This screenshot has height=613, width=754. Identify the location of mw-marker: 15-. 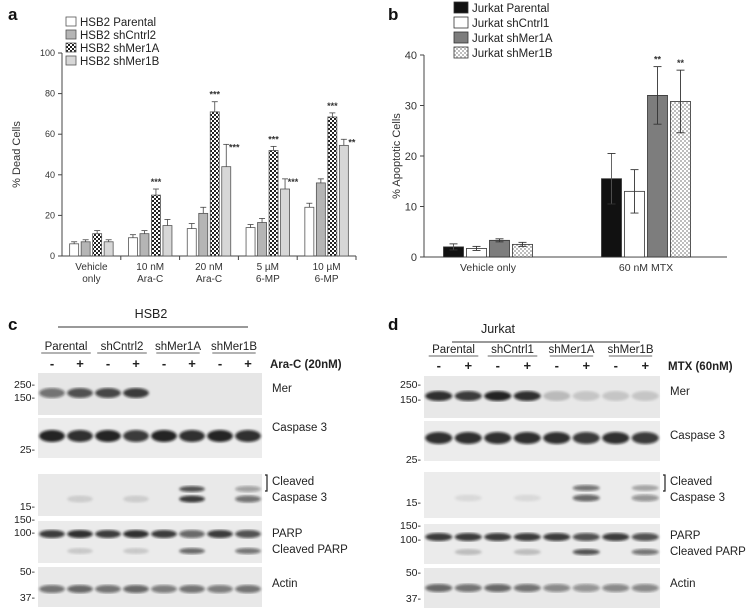
(414, 503).